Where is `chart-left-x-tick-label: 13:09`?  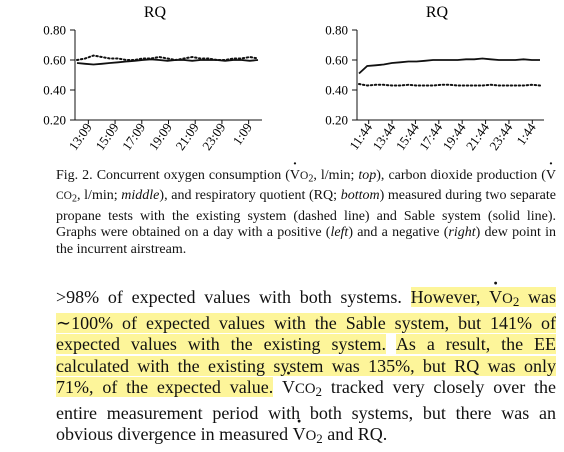 chart-left-x-tick-label: 13:09 is located at coordinates (80, 136).